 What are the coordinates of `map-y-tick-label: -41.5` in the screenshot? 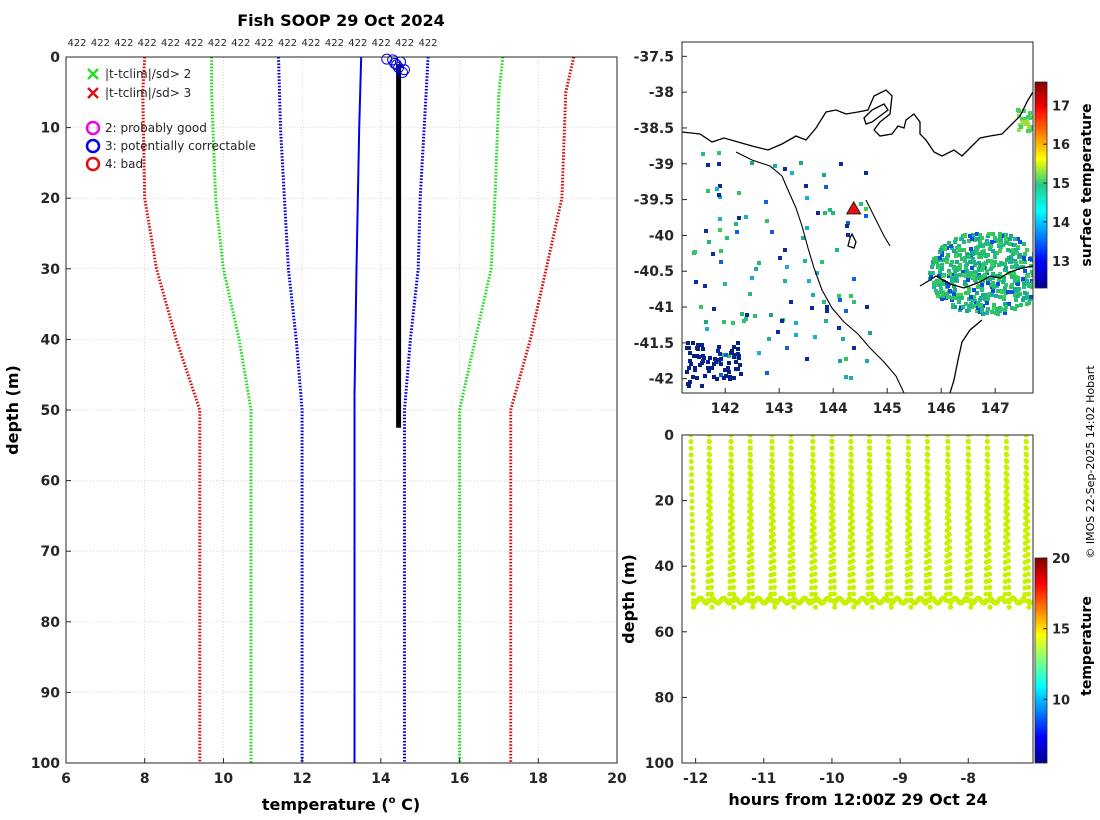 It's located at (654, 344).